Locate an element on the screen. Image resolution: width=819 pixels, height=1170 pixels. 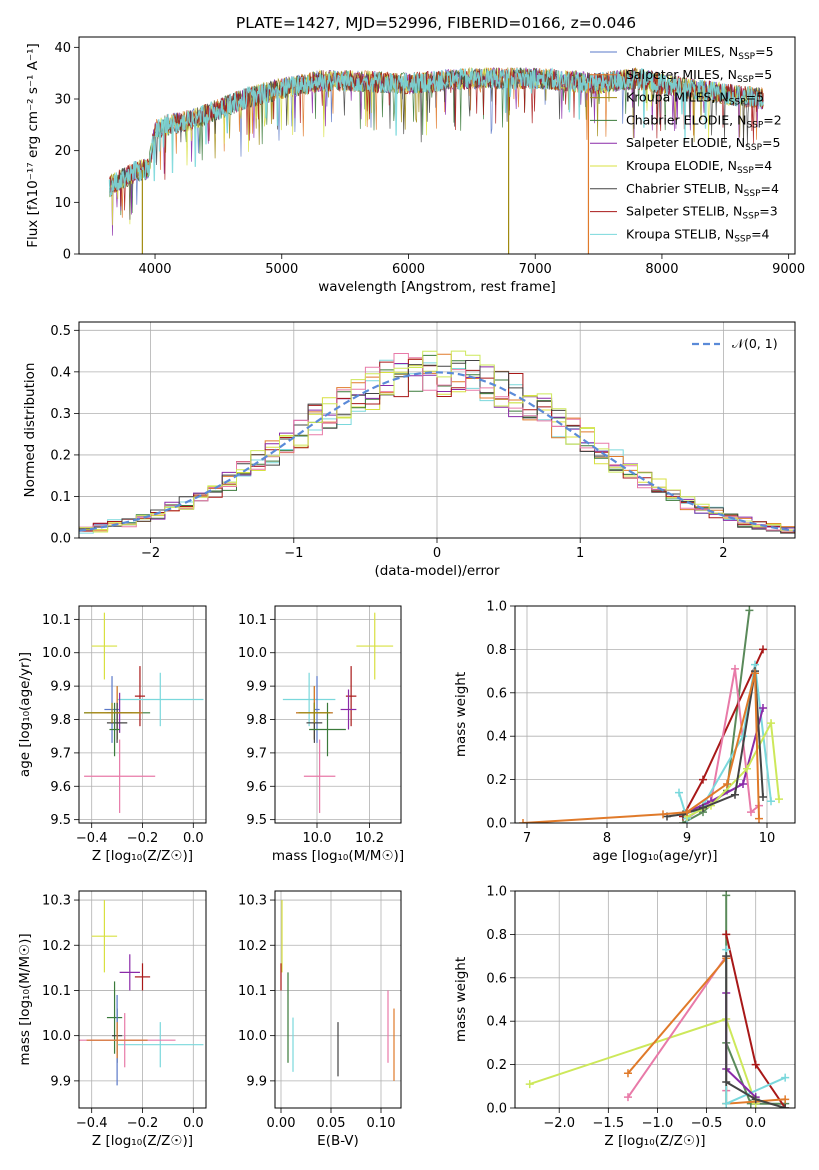
x-tick-label: 8000 is located at coordinates (661, 269).